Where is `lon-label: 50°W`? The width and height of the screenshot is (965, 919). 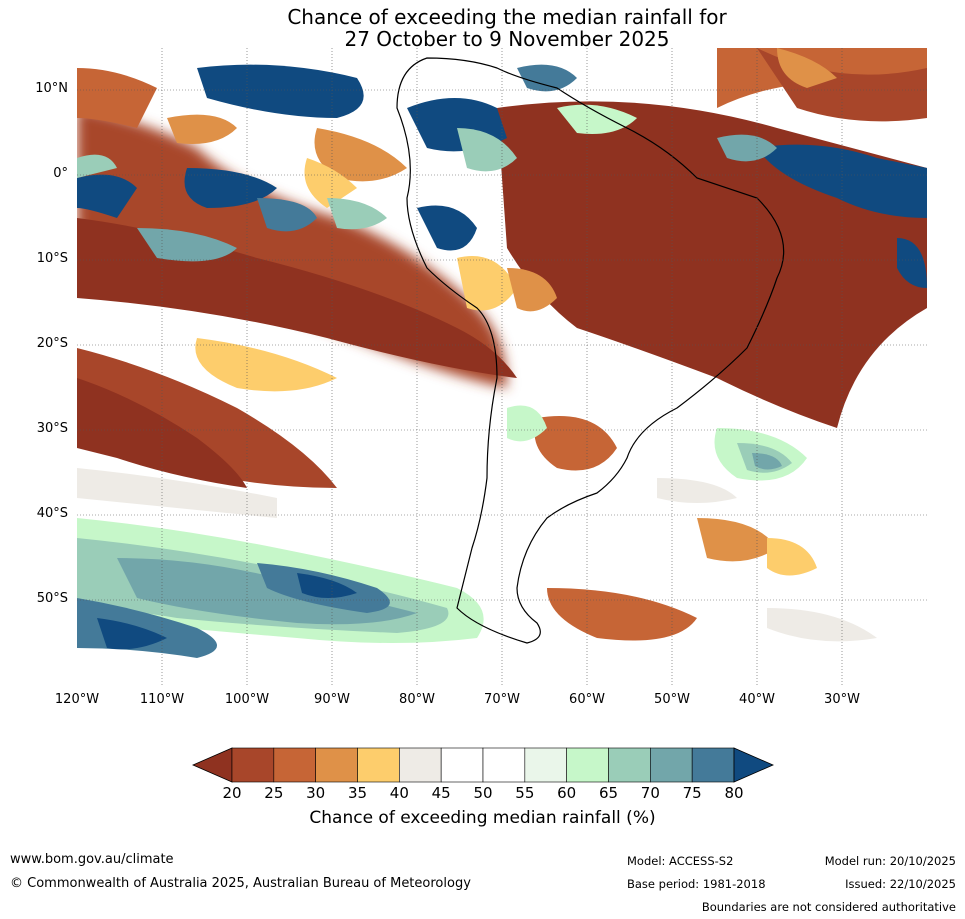 lon-label: 50°W is located at coordinates (672, 699).